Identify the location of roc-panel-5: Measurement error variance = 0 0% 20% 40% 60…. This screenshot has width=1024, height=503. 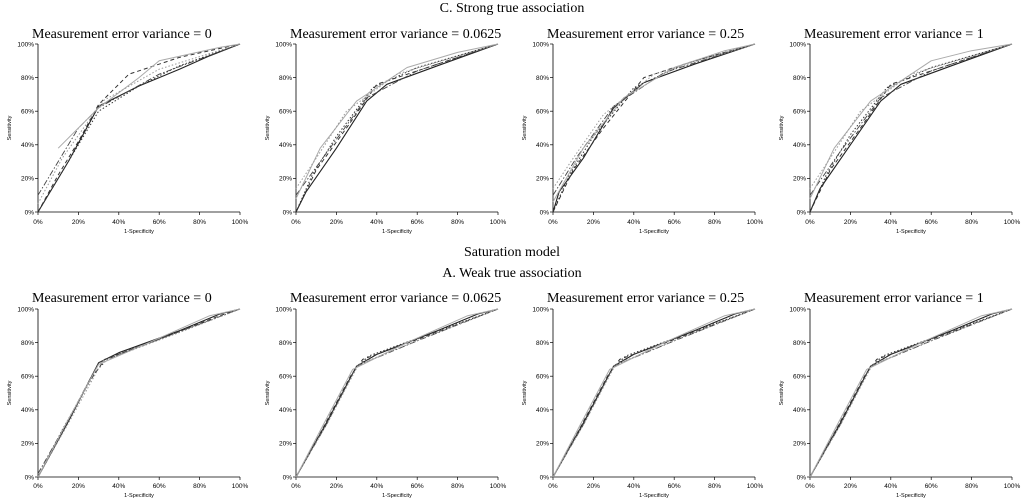
(128, 395).